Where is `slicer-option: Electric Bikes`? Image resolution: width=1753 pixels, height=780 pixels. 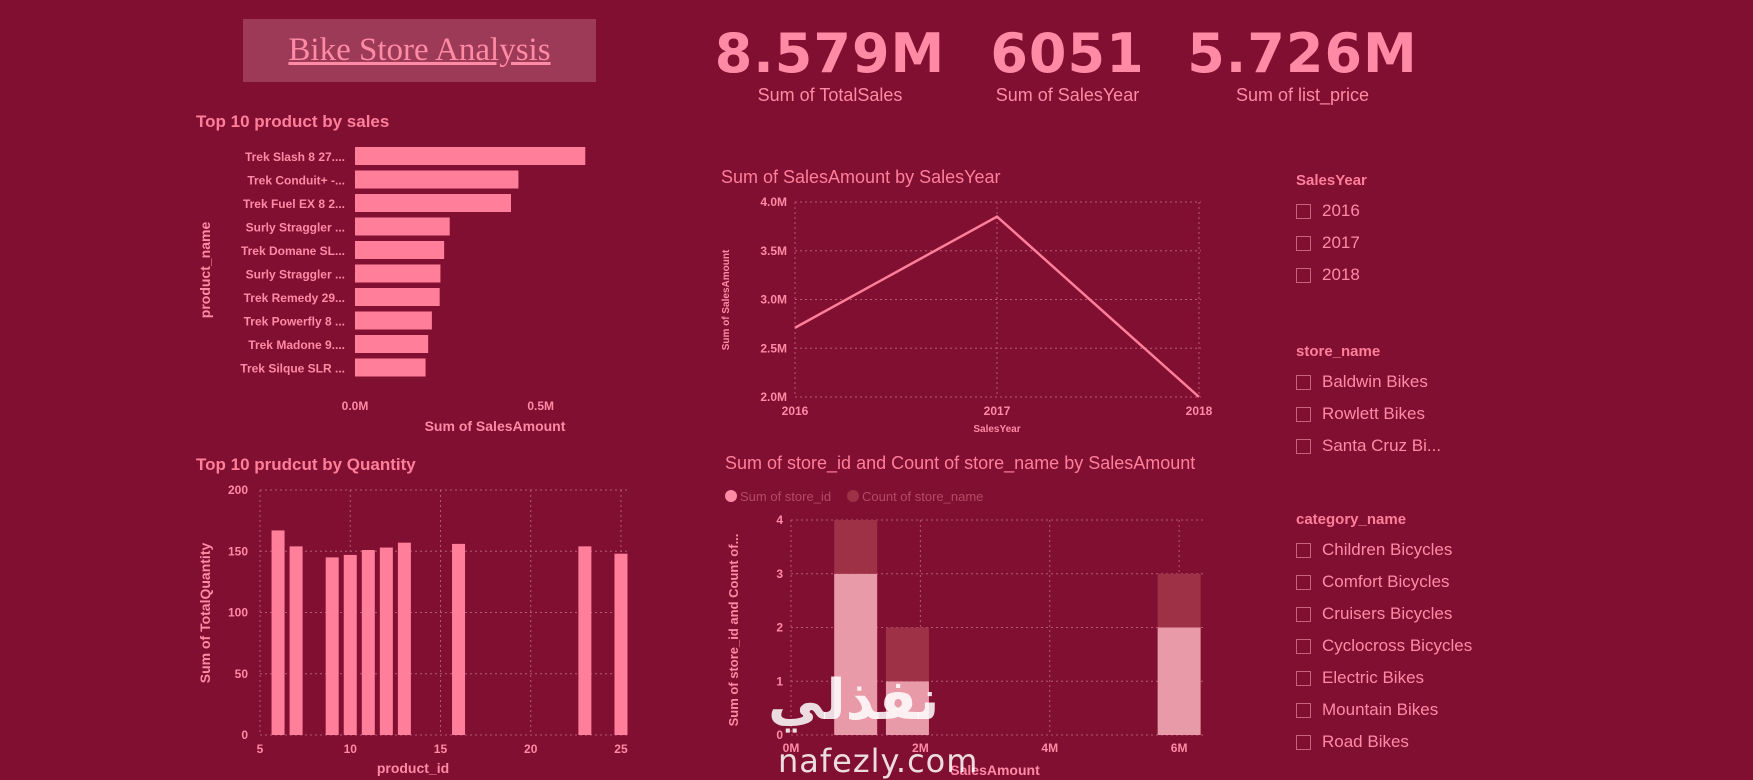
slicer-option: Electric Bikes is located at coordinates (1416, 678).